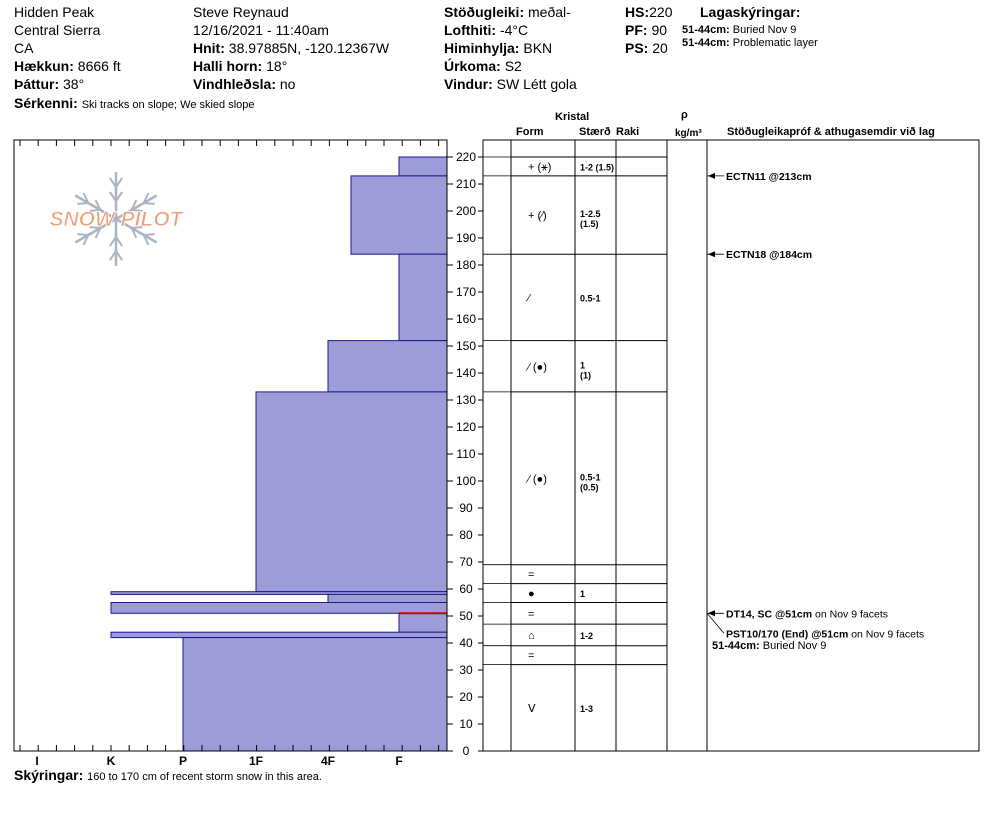  Describe the element at coordinates (886, 634) in the screenshot. I see `test-note: on Nov 9 facets` at that location.